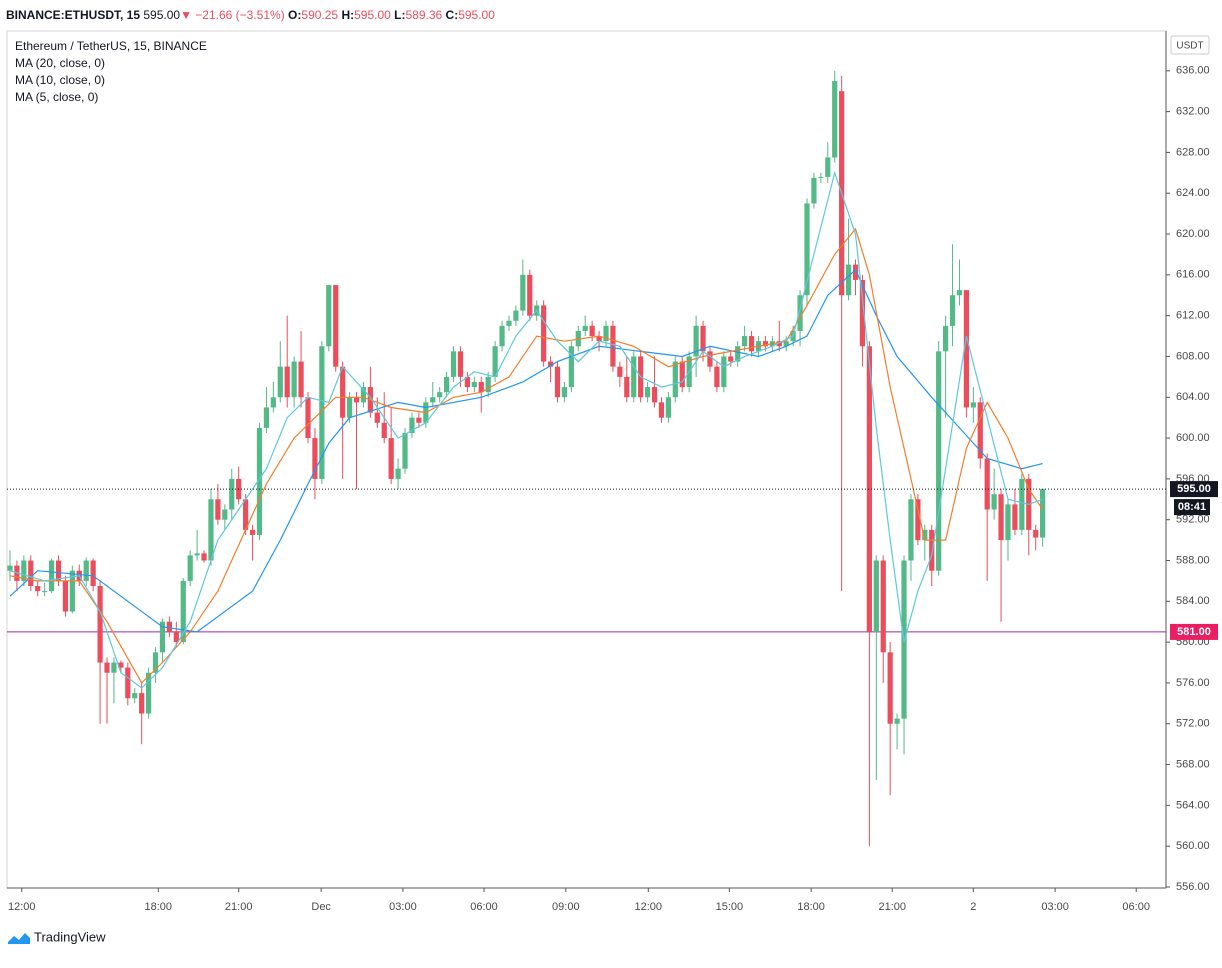 This screenshot has height=968, width=1222. I want to click on y-tick-label: 588.00, so click(1193, 560).